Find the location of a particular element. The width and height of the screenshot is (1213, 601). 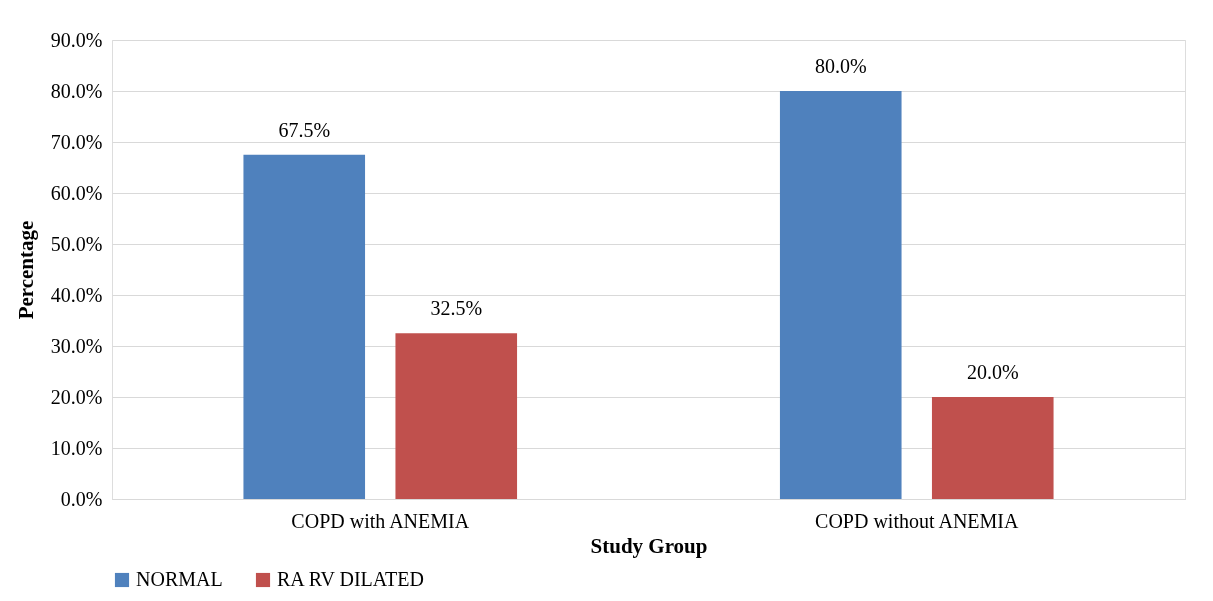

data-label: 20.0% is located at coordinates (992, 372).